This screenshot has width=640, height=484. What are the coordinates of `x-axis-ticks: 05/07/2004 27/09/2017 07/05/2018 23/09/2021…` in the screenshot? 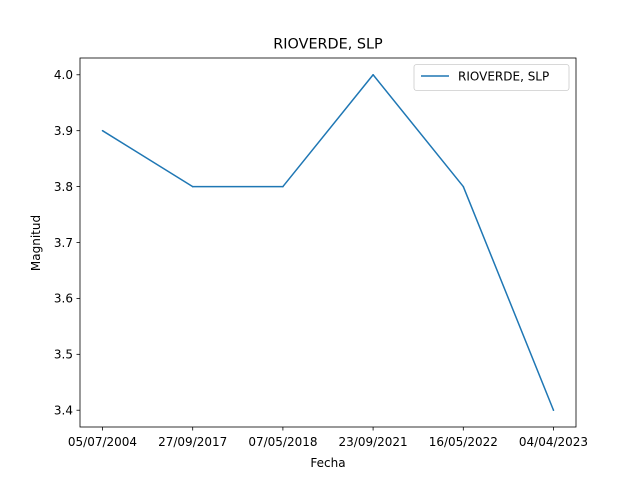 It's located at (328, 438).